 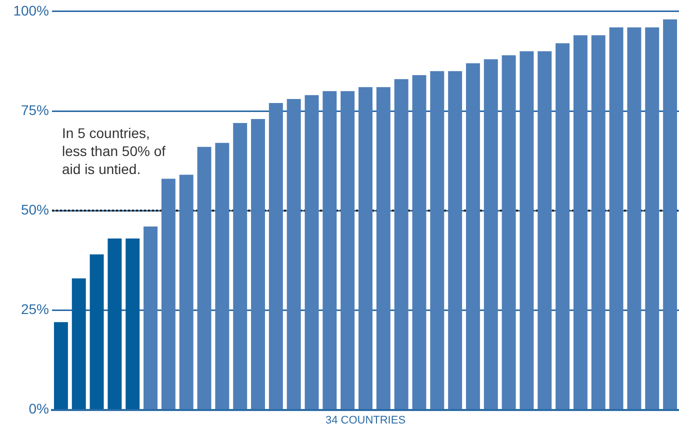 What do you see at coordinates (34, 209) in the screenshot?
I see `y-tick-label: 50%` at bounding box center [34, 209].